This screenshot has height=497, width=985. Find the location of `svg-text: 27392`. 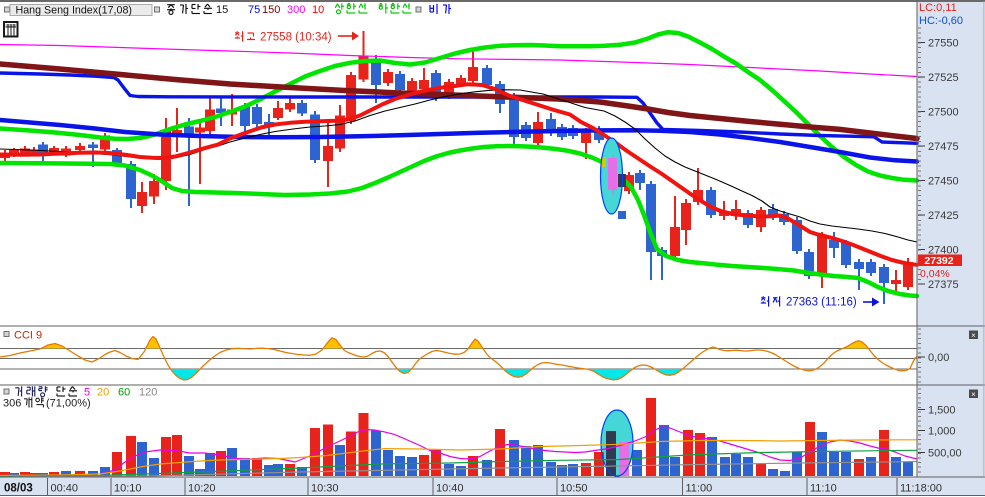

svg-text: 27392 is located at coordinates (938, 261).